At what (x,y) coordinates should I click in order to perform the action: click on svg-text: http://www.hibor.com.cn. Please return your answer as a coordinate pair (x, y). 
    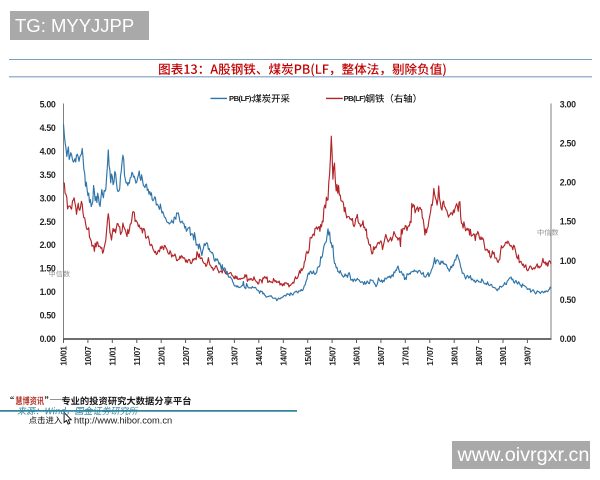
    Looking at the image, I should click on (123, 420).